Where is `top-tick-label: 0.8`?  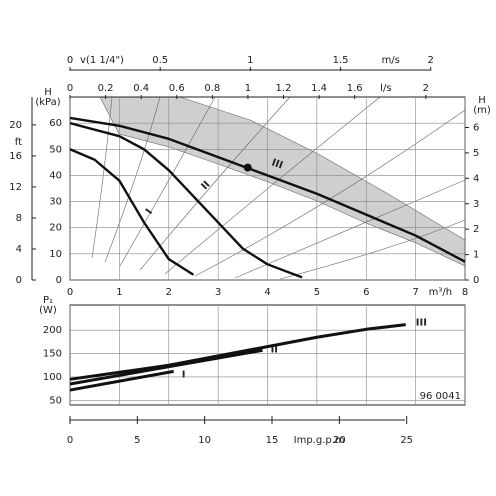 top-tick-label: 0.8 is located at coordinates (212, 88).